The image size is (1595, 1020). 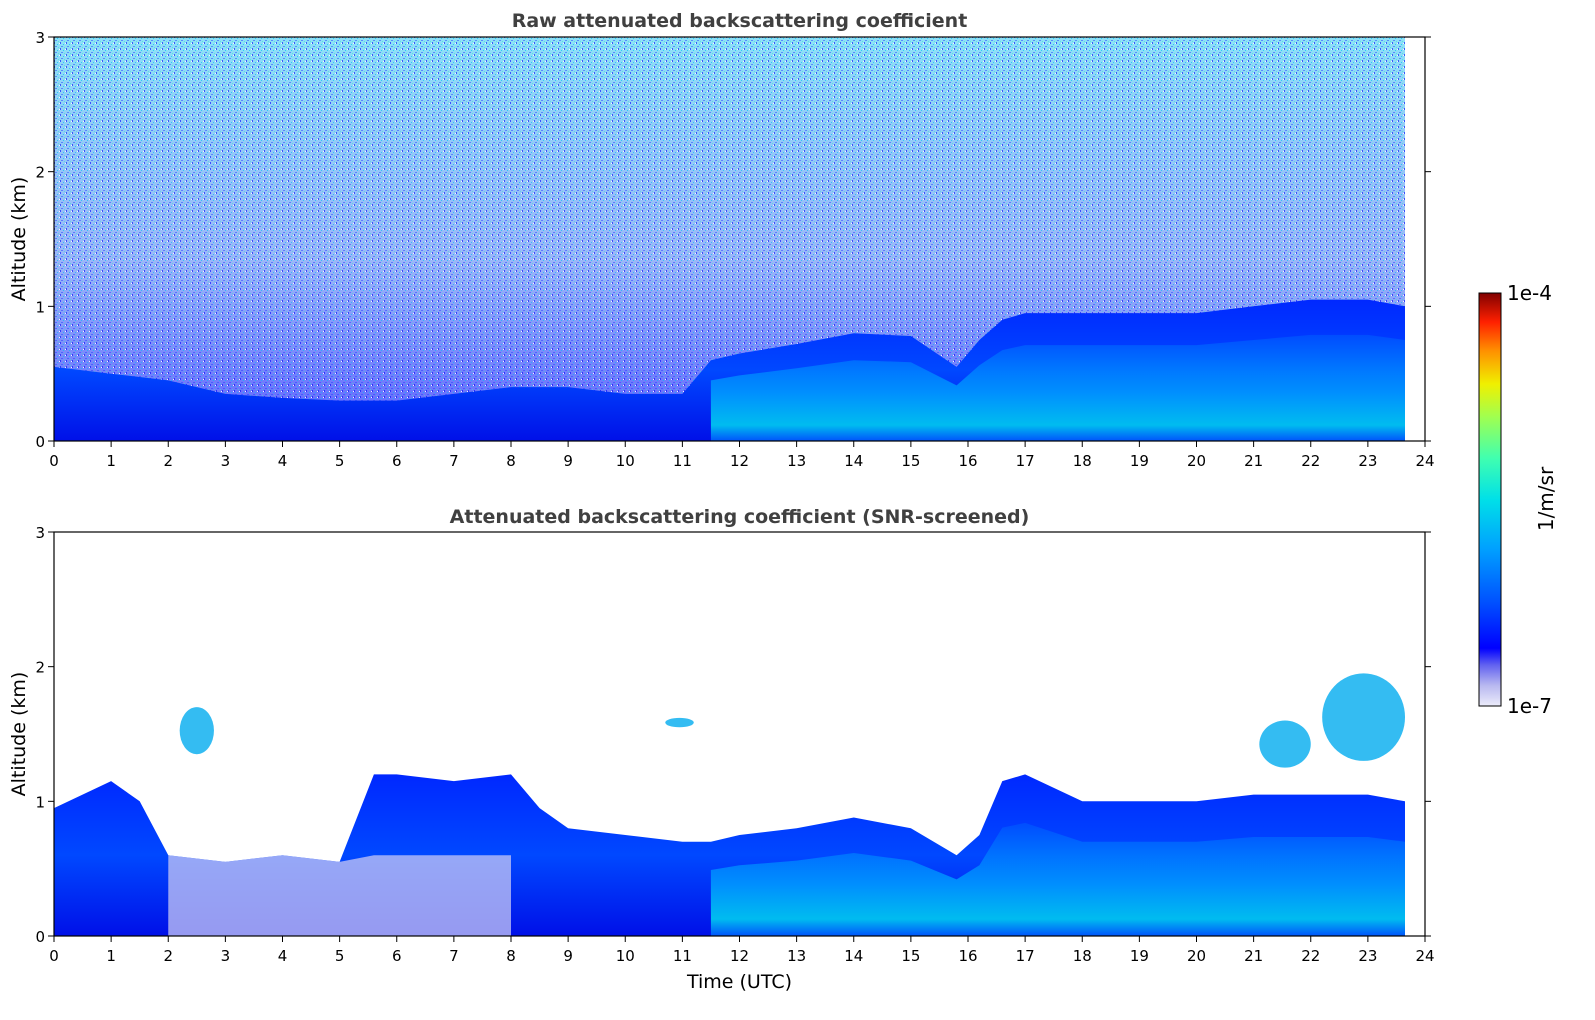 I want to click on x-axis-label: Time (UTC), so click(x=739, y=982).